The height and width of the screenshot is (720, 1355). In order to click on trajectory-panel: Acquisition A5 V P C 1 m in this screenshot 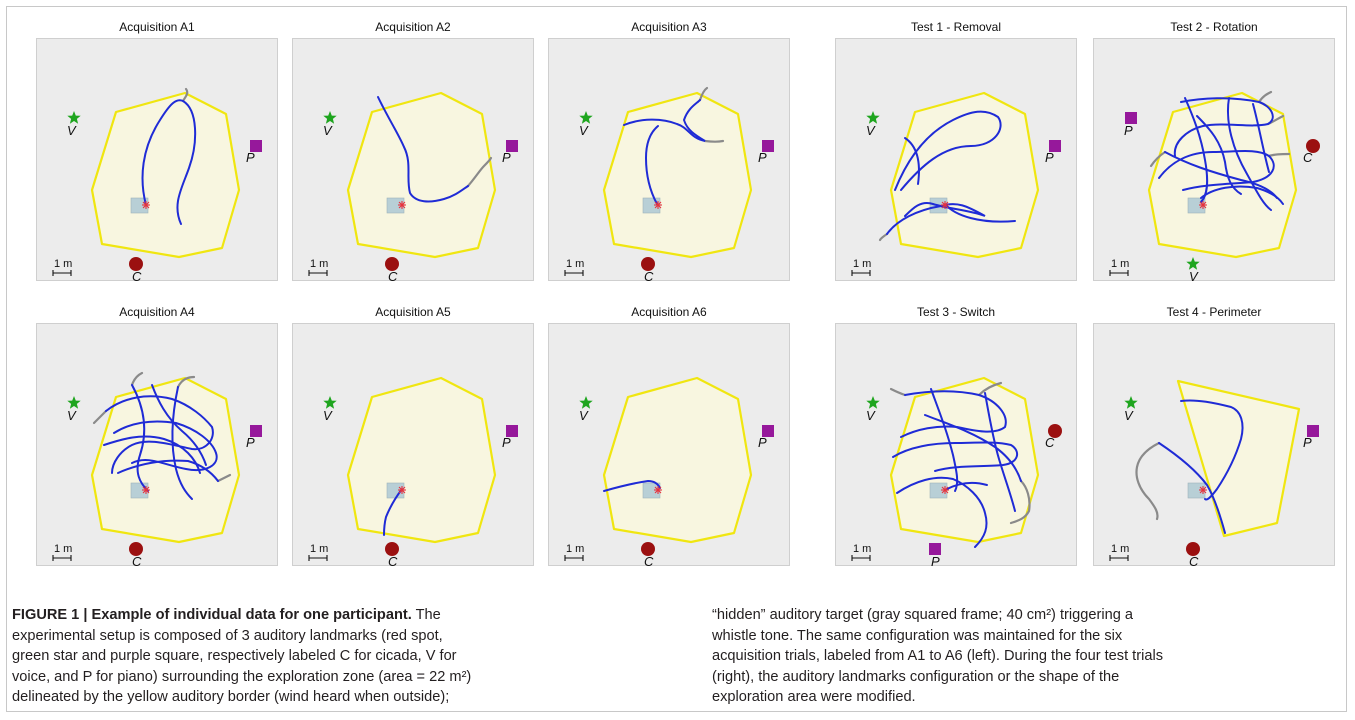, I will do `click(413, 436)`.